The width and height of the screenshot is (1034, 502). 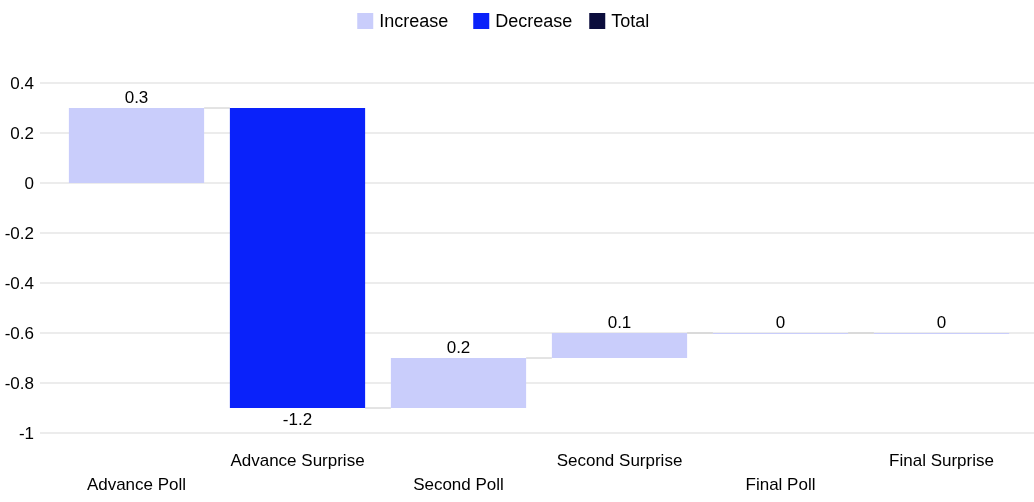 I want to click on y-tick-label: 0, so click(x=29, y=183).